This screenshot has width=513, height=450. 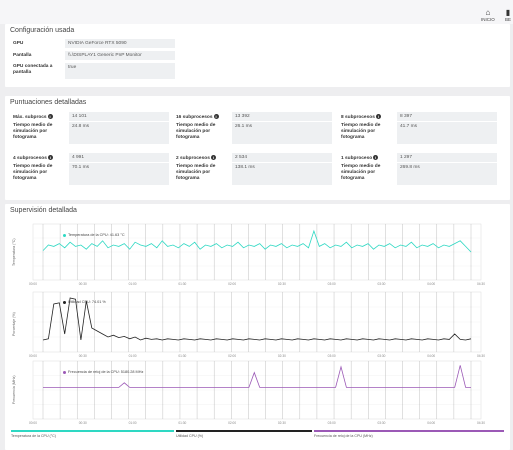 I want to click on config-value-pantalla: \\.\DISPLAY1 Generic PnP Monitor, so click(x=120, y=55).